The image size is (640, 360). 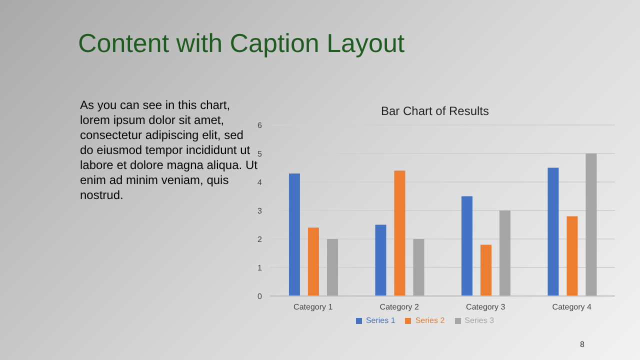 I want to click on legend-label: Series 1, so click(x=381, y=320).